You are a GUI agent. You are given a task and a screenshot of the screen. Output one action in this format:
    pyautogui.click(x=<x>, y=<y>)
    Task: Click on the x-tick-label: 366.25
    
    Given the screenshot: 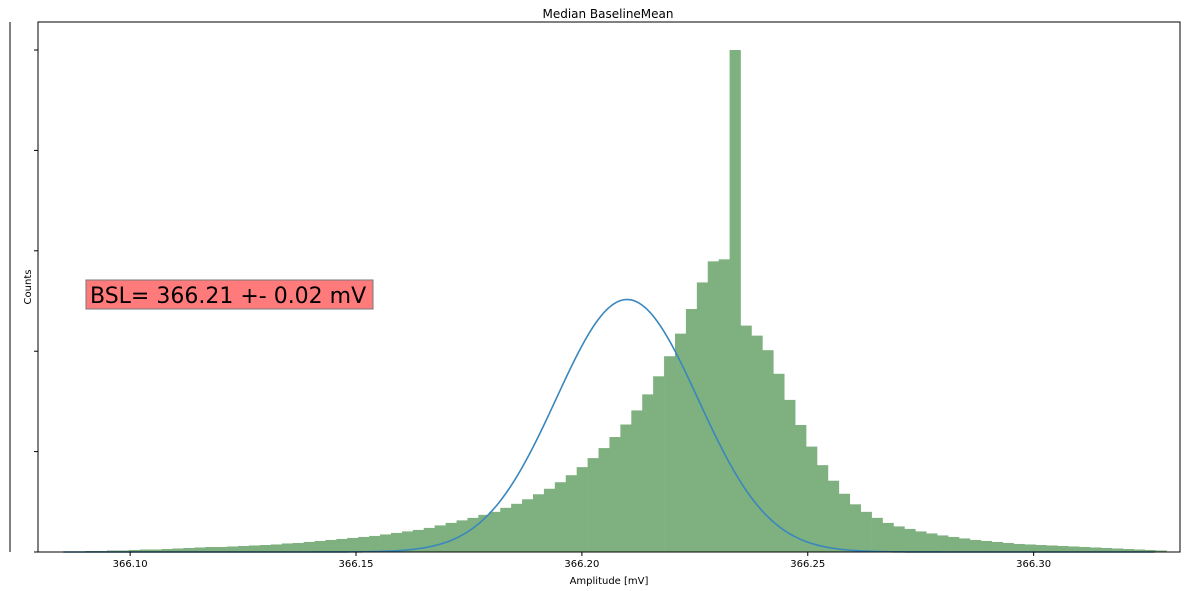 What is the action you would take?
    pyautogui.click(x=807, y=564)
    